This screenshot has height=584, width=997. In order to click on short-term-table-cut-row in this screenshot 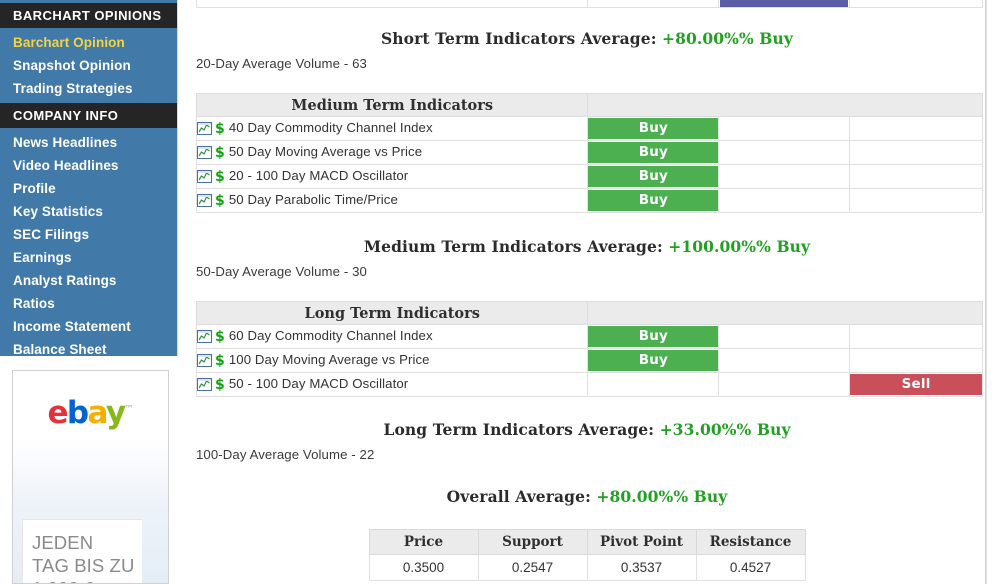, I will do `click(589, 4)`.